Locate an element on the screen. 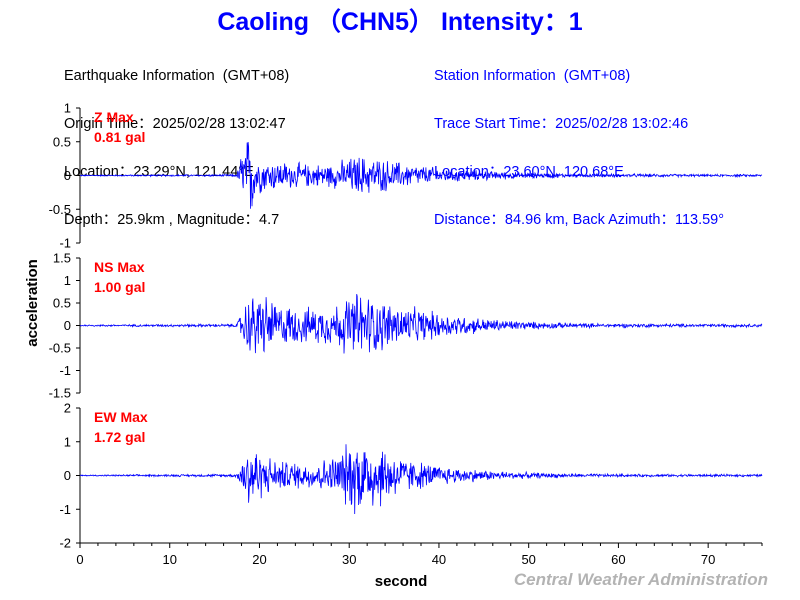 The height and width of the screenshot is (600, 800). depth-magnitude: Depth：25.9km , Magnitude：4.7 is located at coordinates (172, 220).